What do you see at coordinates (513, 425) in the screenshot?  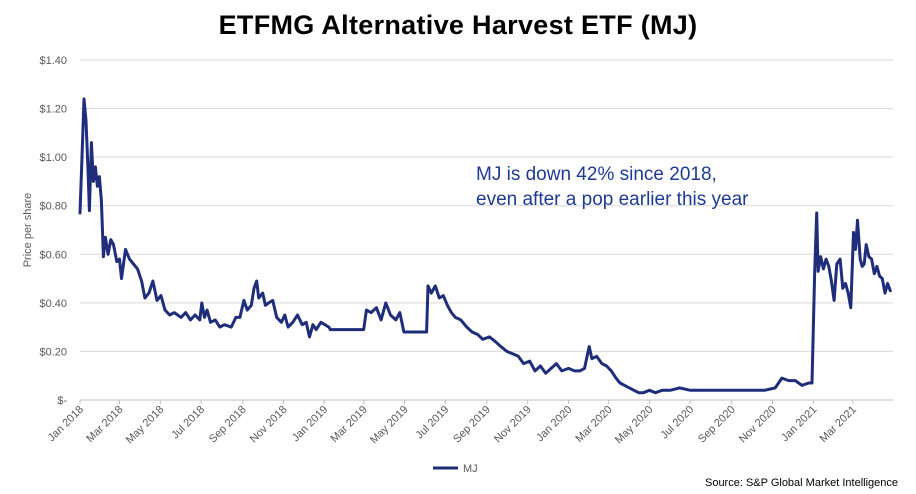 I see `x-tick-label: Nov 2019` at bounding box center [513, 425].